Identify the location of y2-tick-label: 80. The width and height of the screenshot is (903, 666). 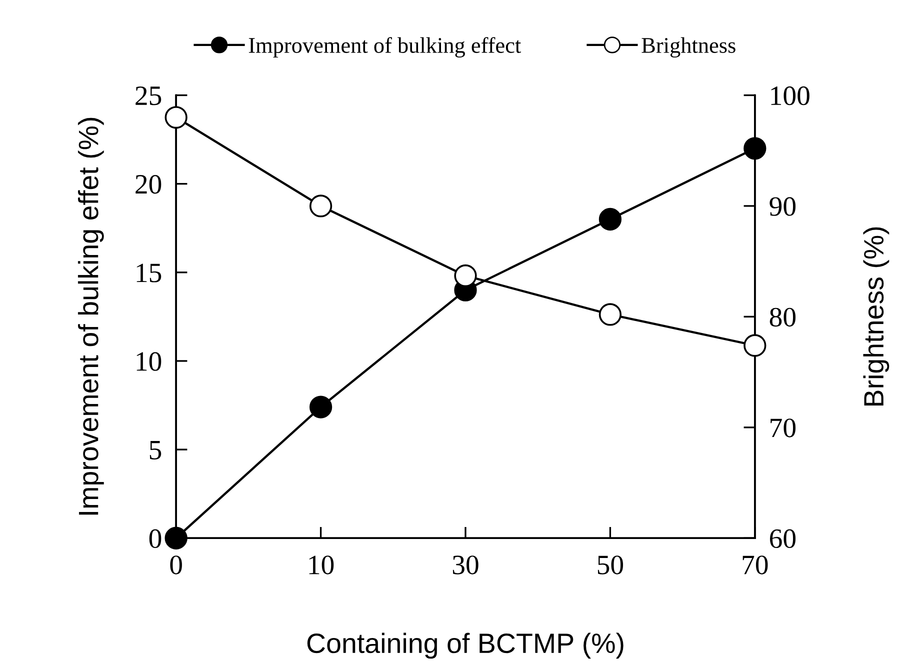
(783, 317).